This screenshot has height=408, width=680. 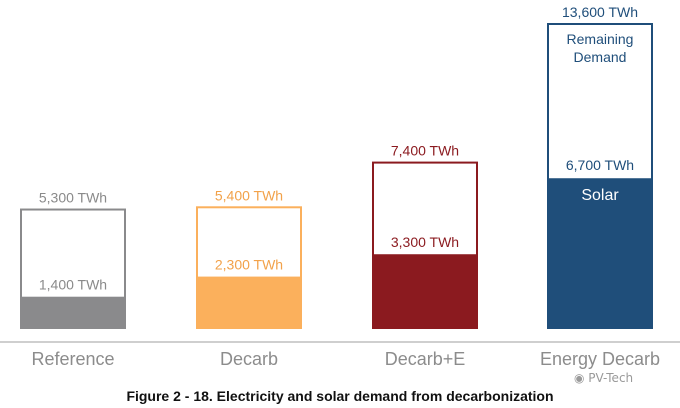 What do you see at coordinates (611, 378) in the screenshot?
I see `watermark-text: PV-Tech` at bounding box center [611, 378].